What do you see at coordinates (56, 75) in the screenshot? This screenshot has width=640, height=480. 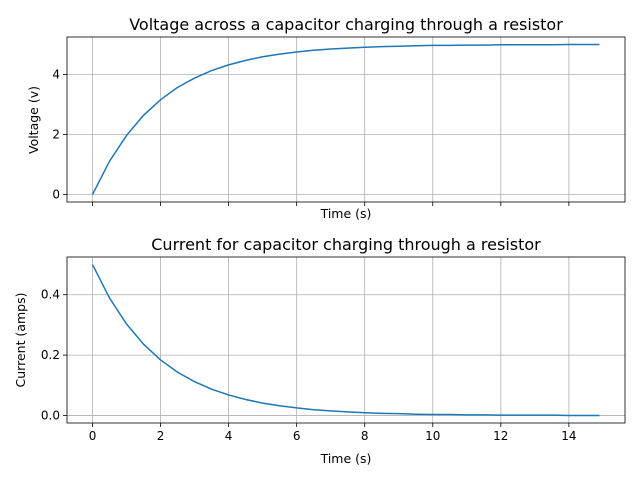 I see `voltage-ytick-label: 4` at bounding box center [56, 75].